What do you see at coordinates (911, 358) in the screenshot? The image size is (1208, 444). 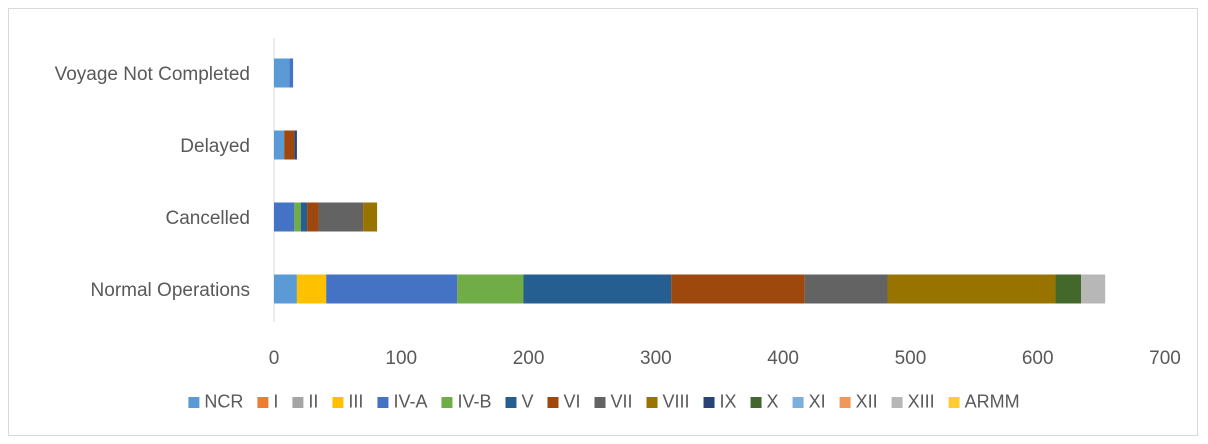 I see `x-tick-label: 500` at bounding box center [911, 358].